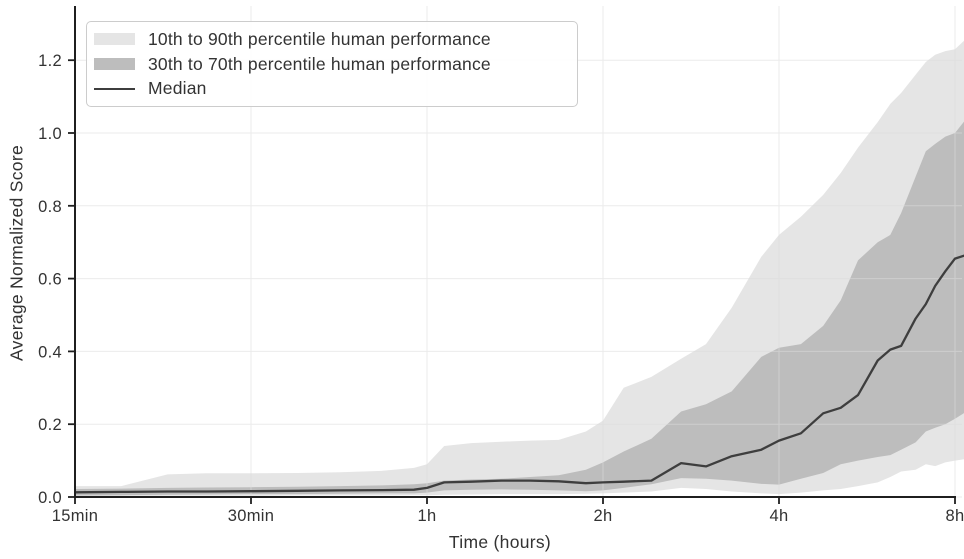 The width and height of the screenshot is (964, 559). Describe the element at coordinates (114, 64) in the screenshot. I see `band-30-70-swatch-icon` at that location.